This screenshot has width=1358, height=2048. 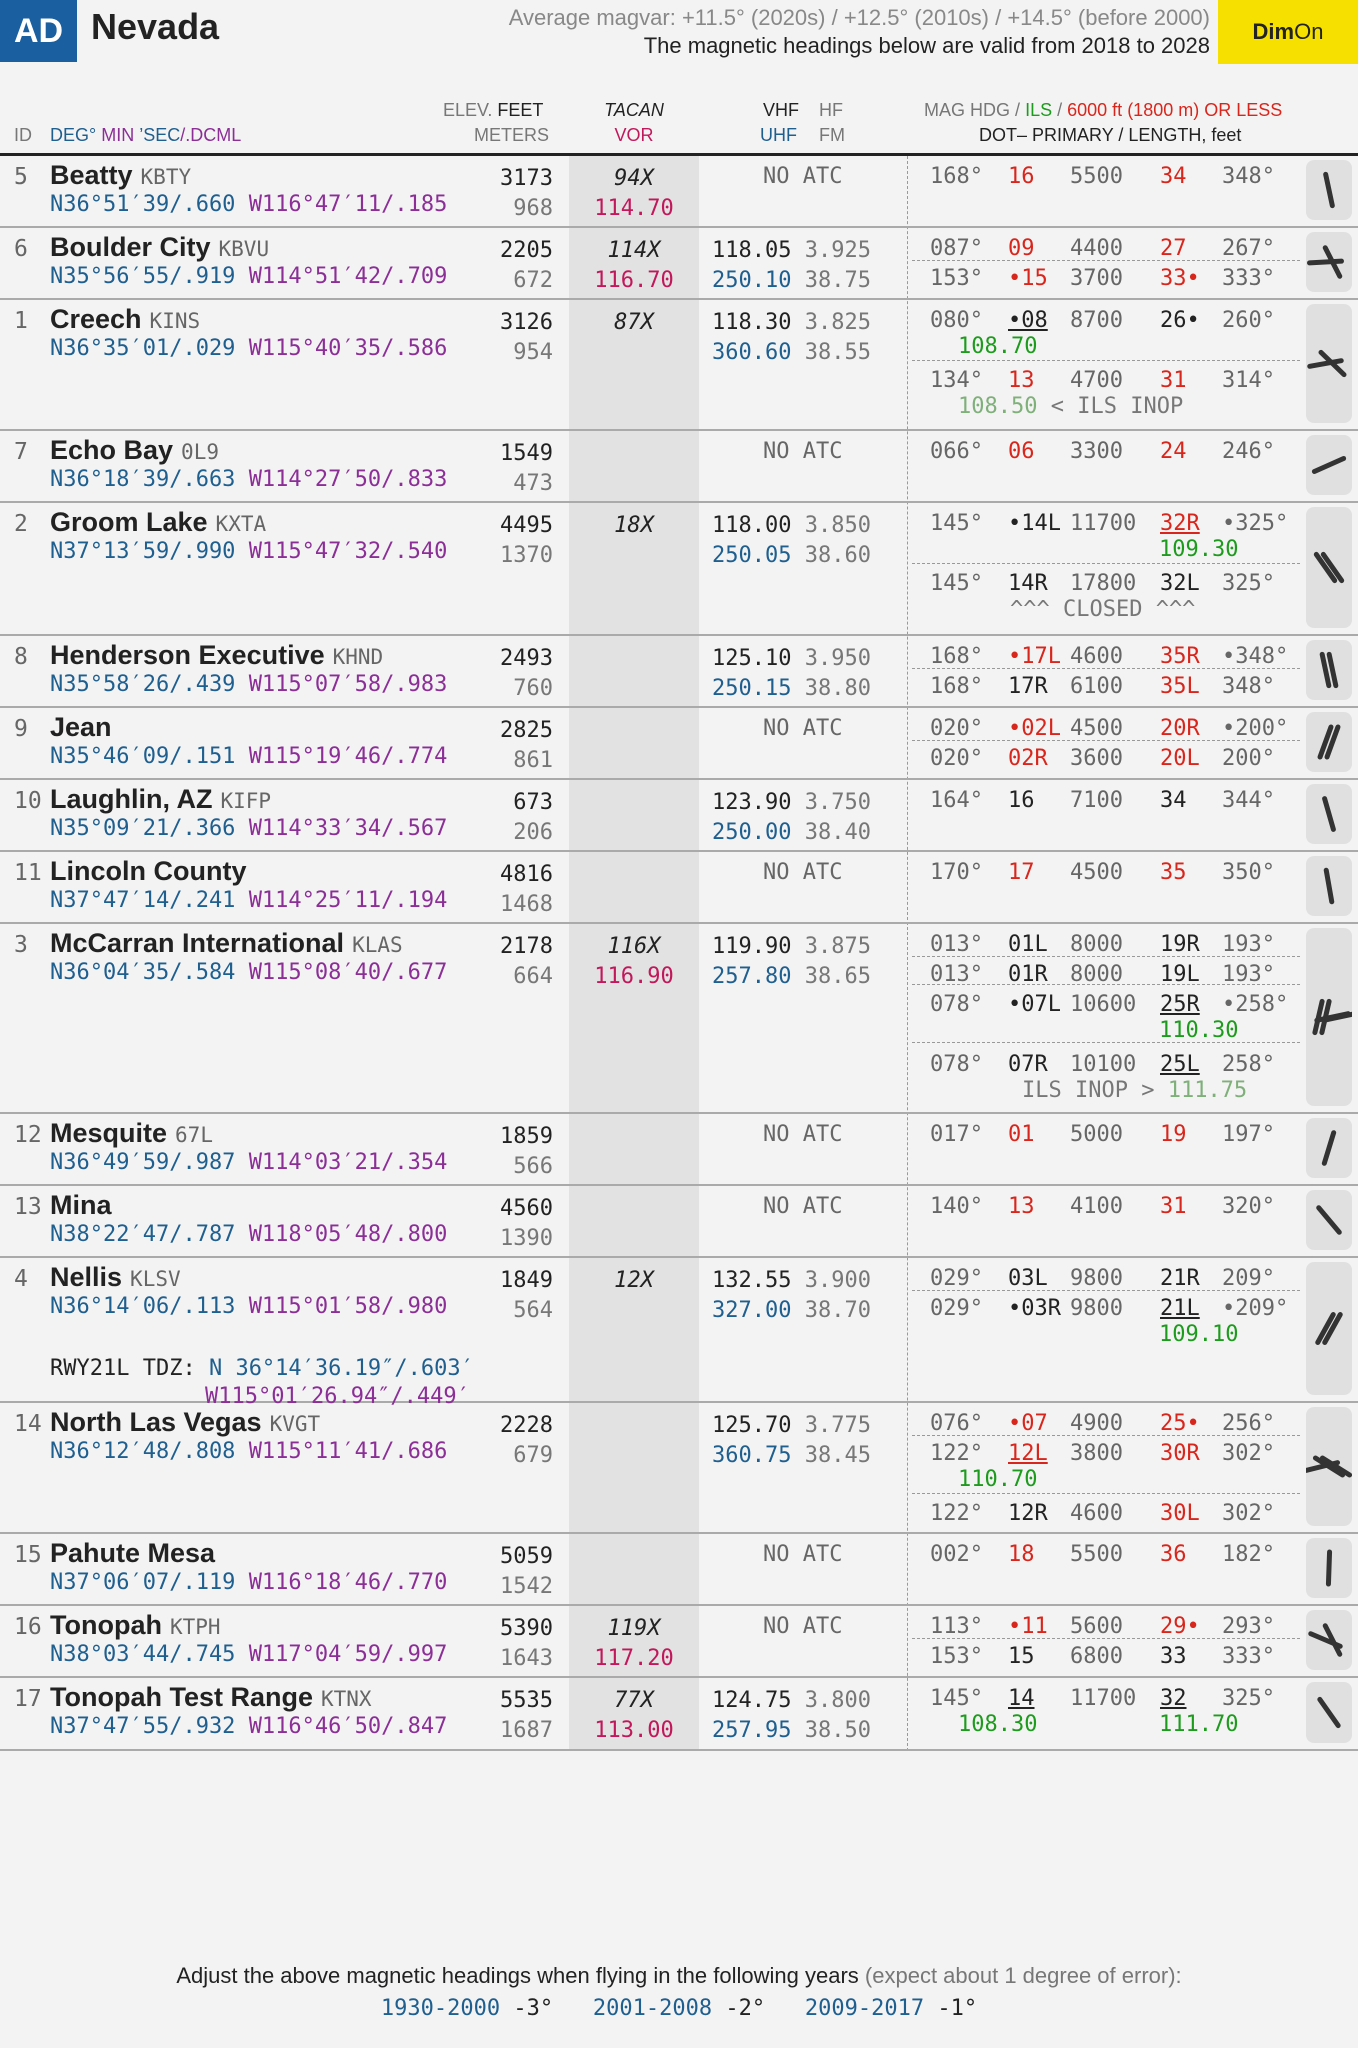 I want to click on heading-2: 260°, so click(x=1248, y=320).